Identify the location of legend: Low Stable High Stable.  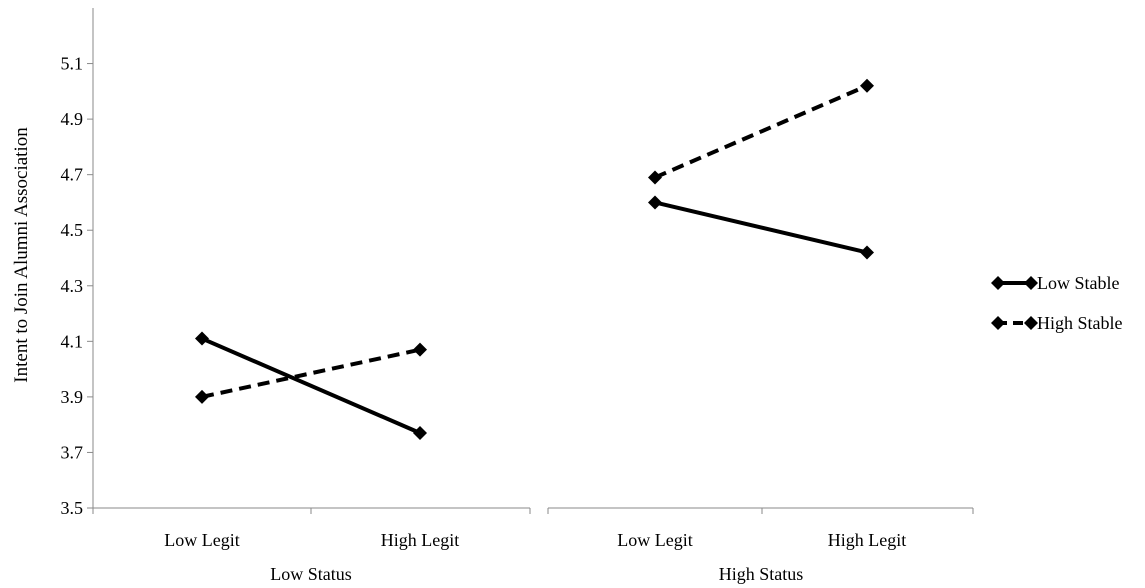
(1057, 303).